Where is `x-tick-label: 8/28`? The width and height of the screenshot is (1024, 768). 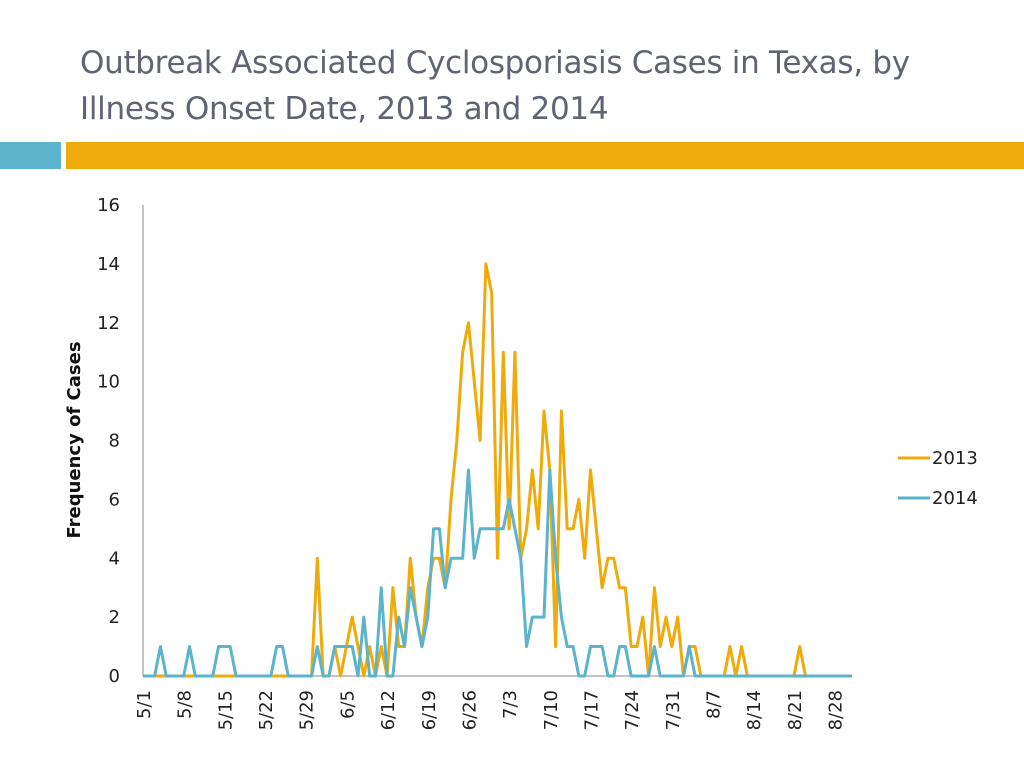
x-tick-label: 8/28 is located at coordinates (836, 710).